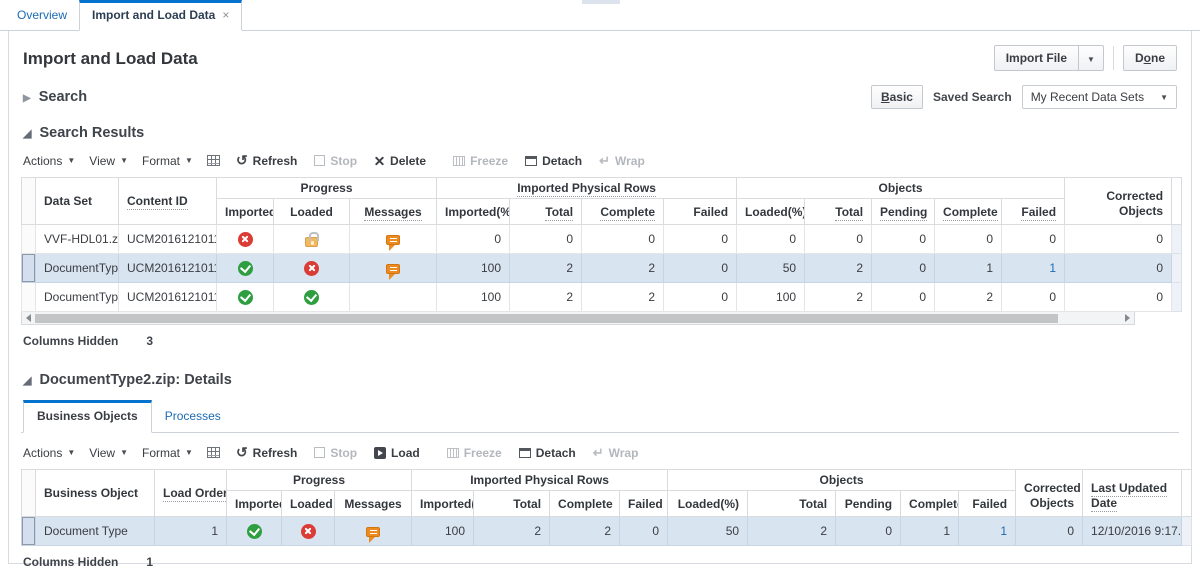 Image resolution: width=1200 pixels, height=572 pixels. I want to click on import-file-menu-button: ▼, so click(1091, 58).